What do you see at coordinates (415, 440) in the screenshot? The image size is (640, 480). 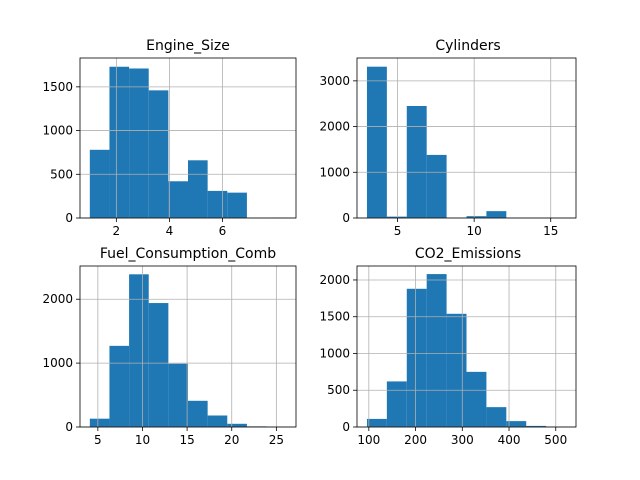 I see `x-tick-label: 200` at bounding box center [415, 440].